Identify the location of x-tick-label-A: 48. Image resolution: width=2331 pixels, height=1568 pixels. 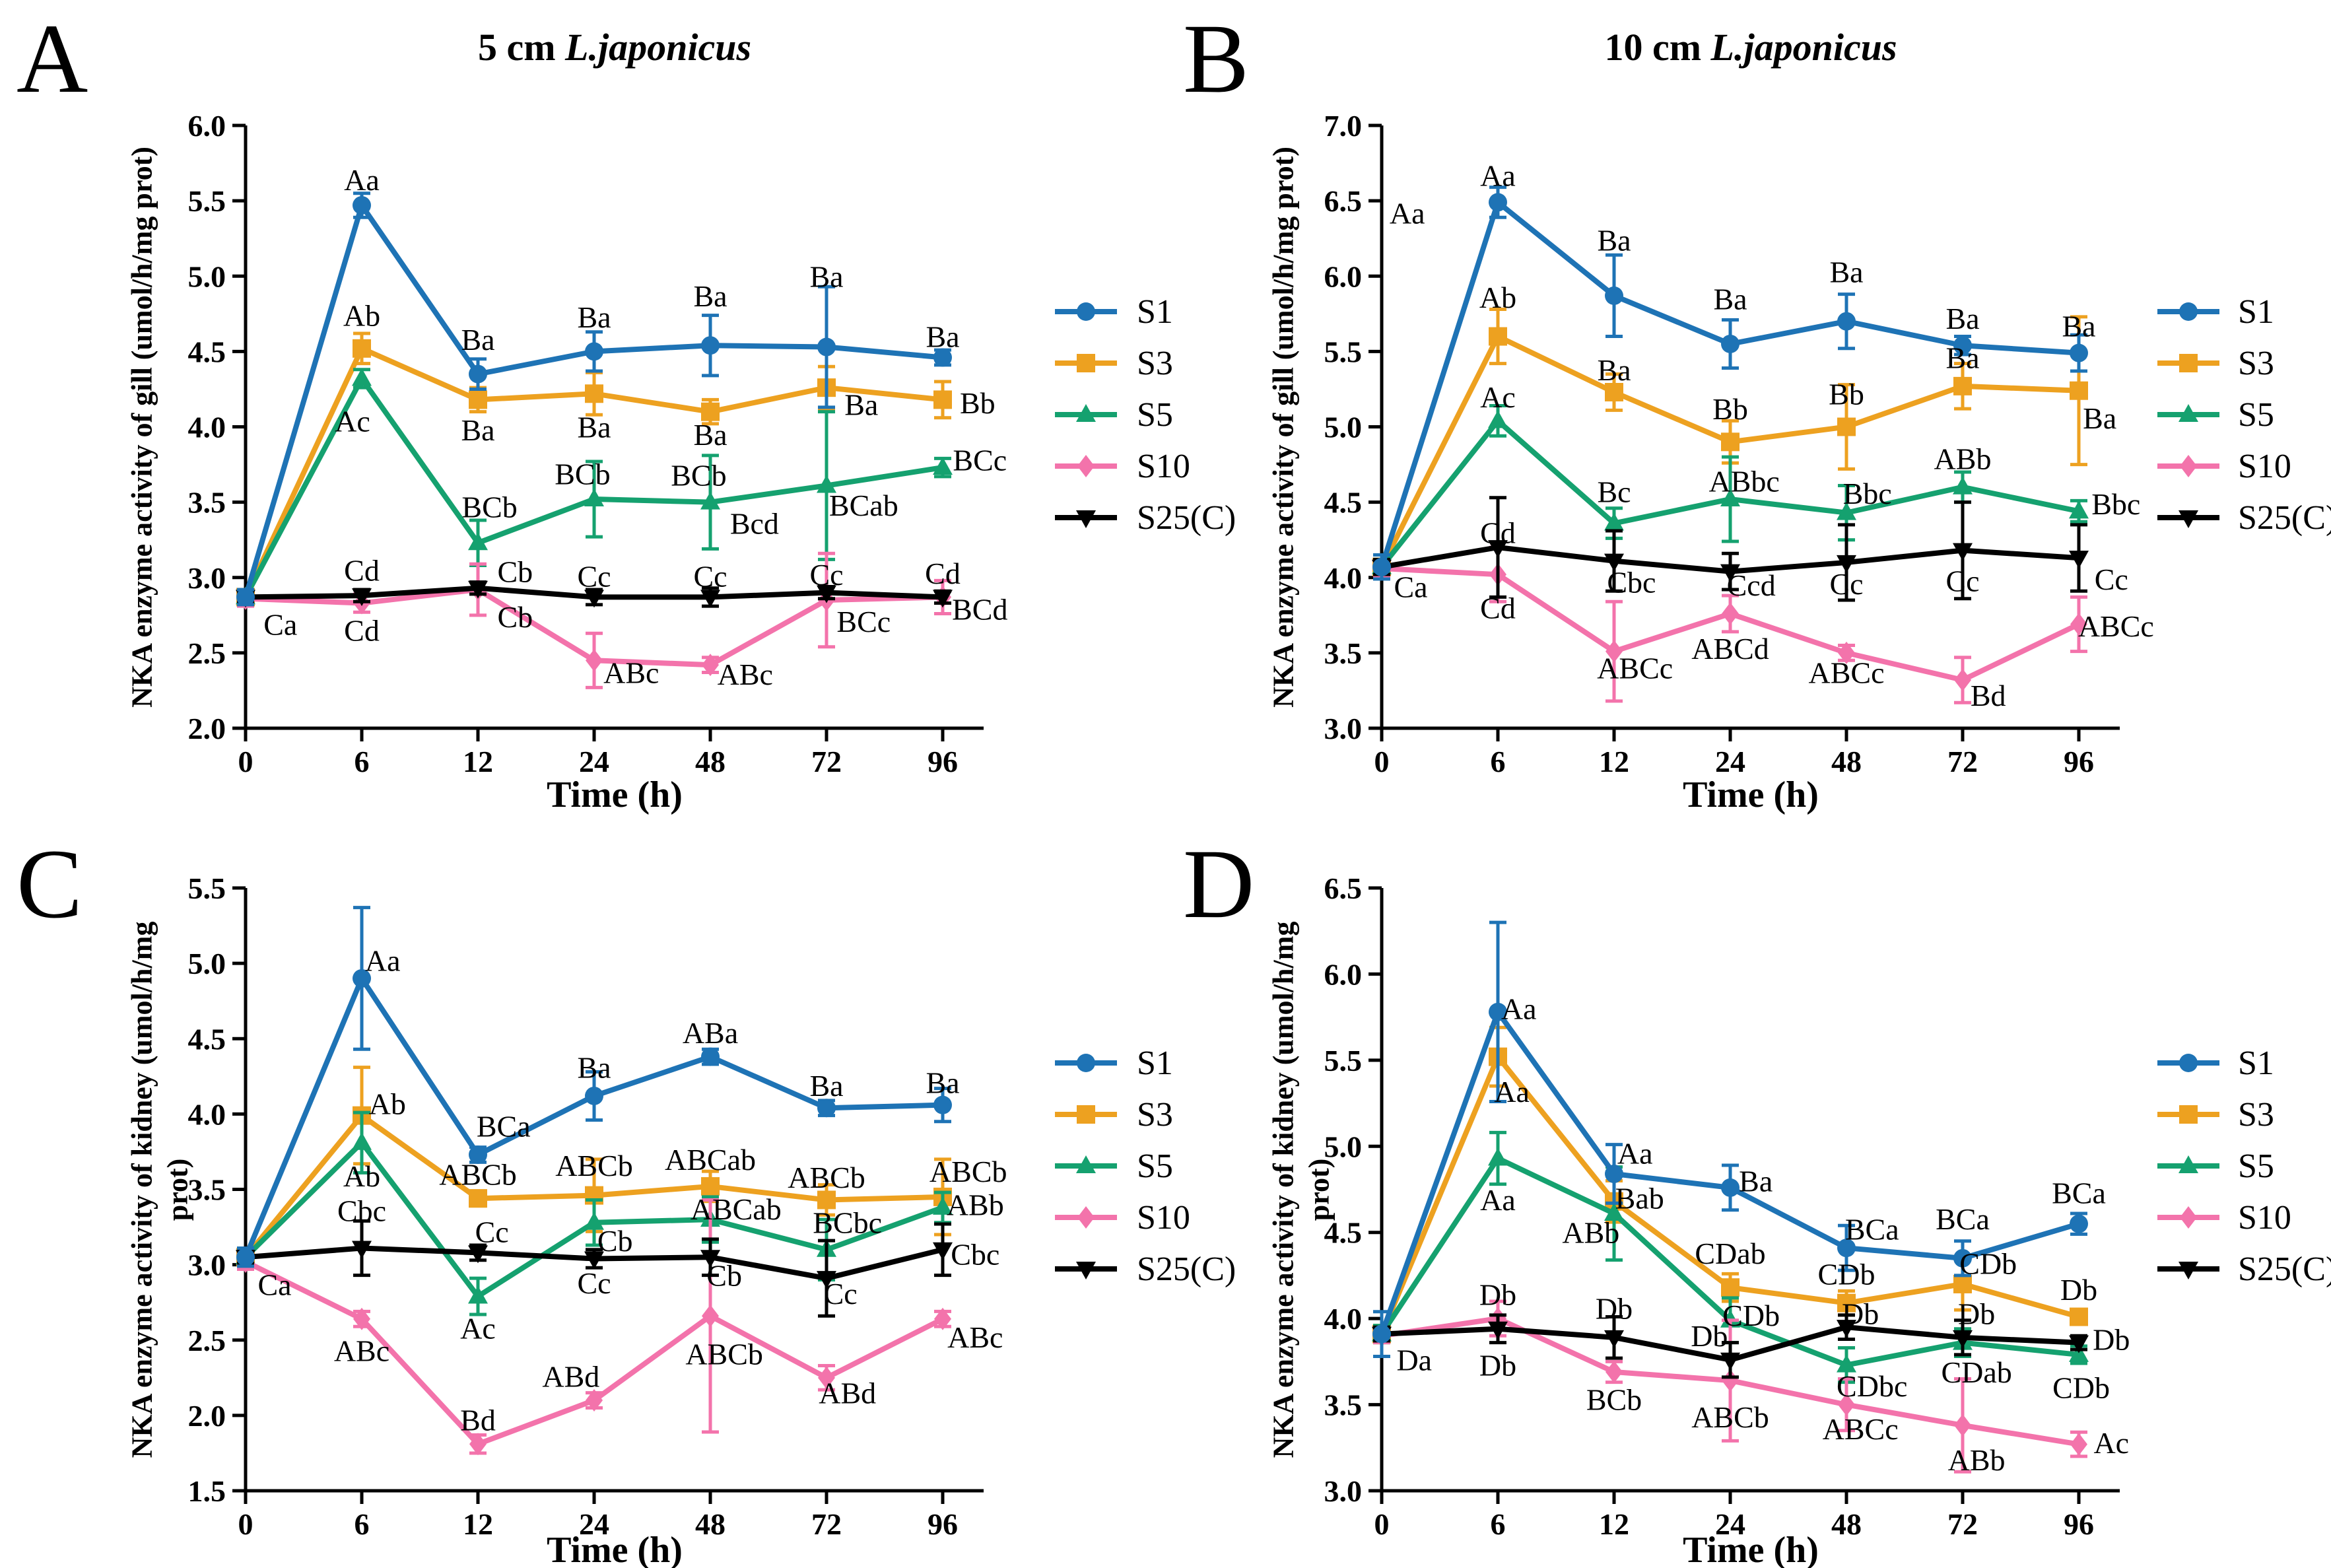
(710, 762).